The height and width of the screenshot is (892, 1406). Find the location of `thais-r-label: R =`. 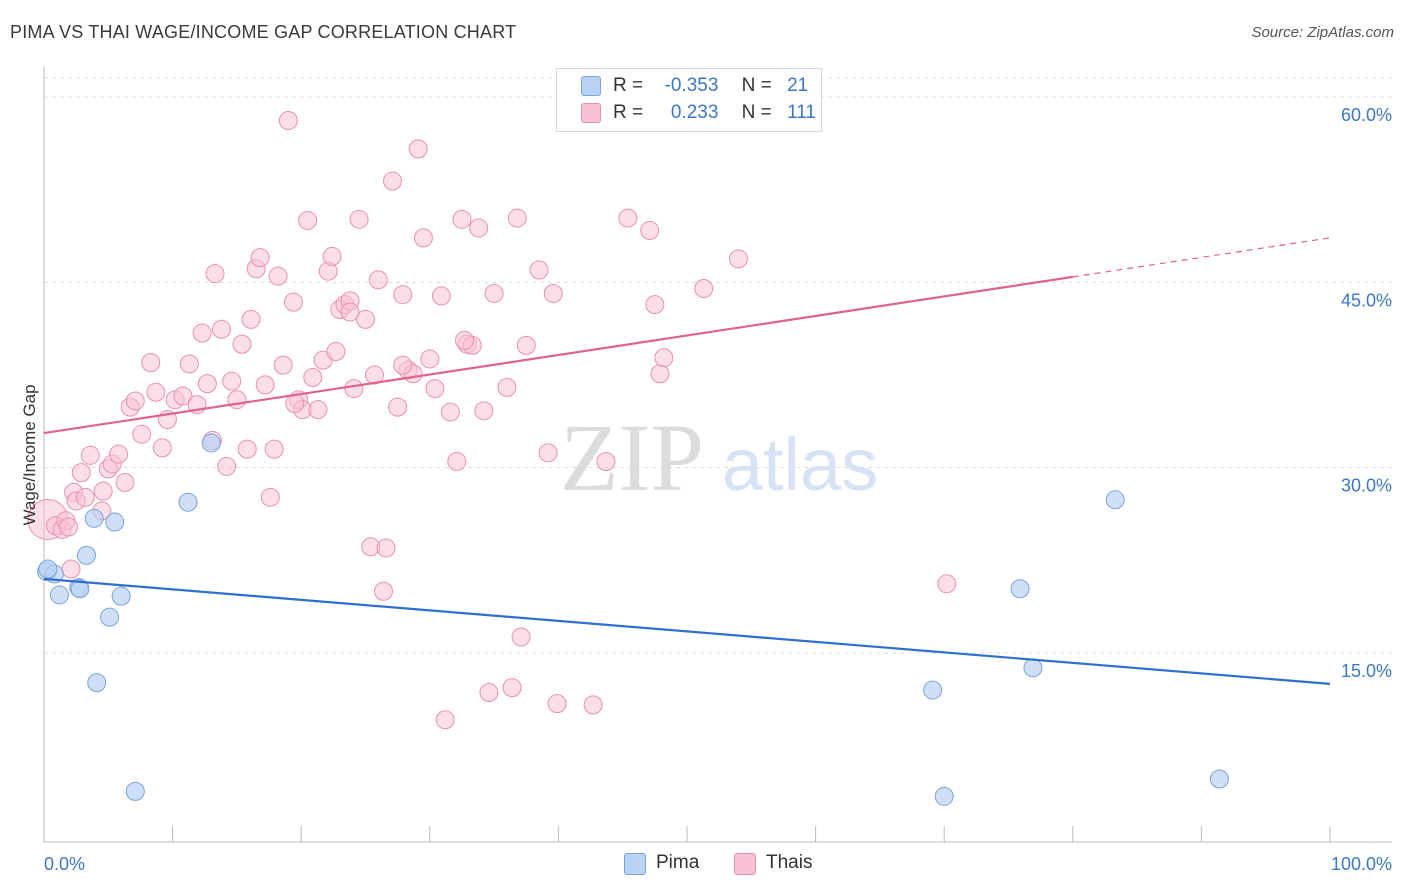

thais-r-label: R = is located at coordinates (628, 112).